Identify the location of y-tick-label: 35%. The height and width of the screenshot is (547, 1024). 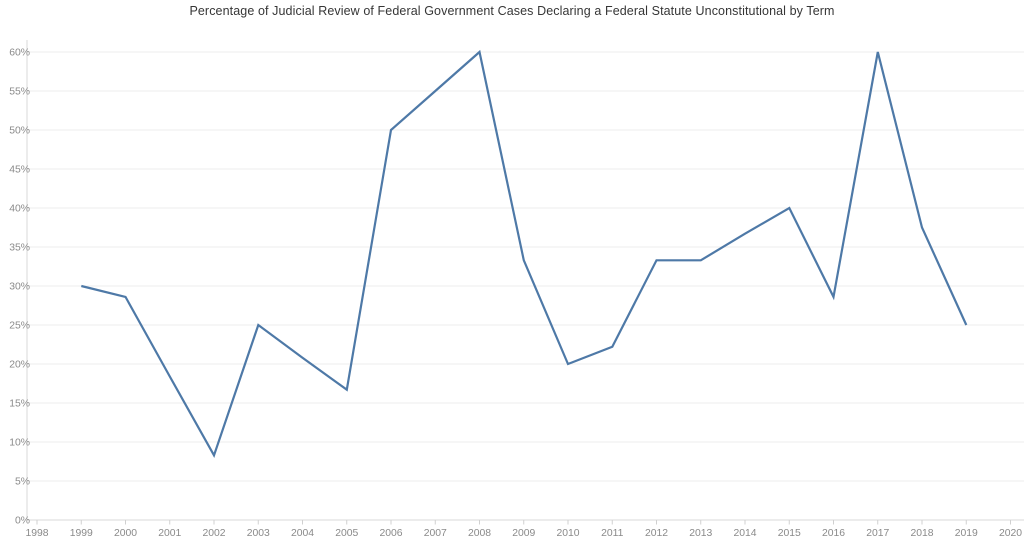
(19, 248).